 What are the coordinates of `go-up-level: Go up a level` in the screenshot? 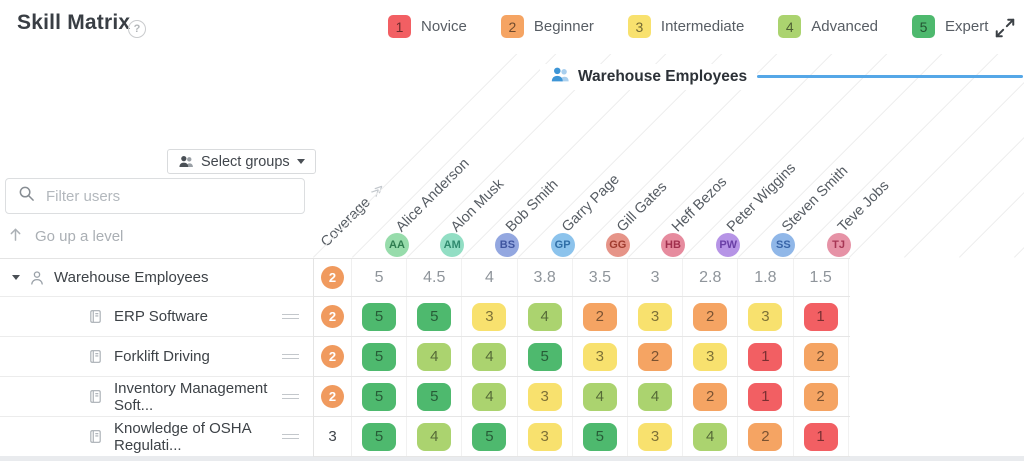 It's located at (66, 236).